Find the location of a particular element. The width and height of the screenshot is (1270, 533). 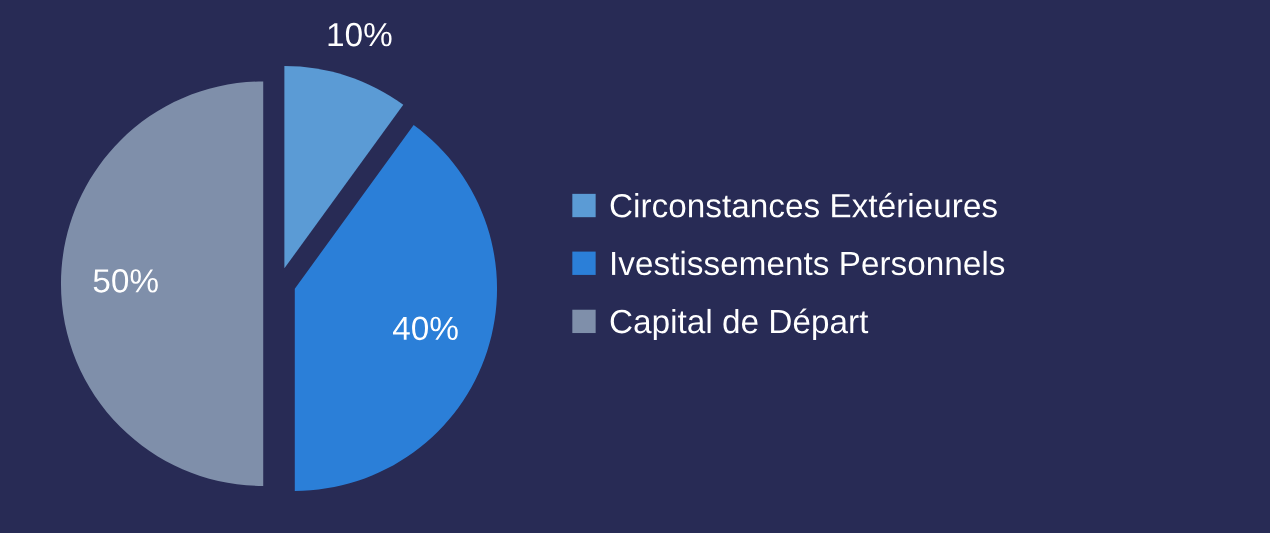

legend-label: Ivestissements Personnels is located at coordinates (808, 263).